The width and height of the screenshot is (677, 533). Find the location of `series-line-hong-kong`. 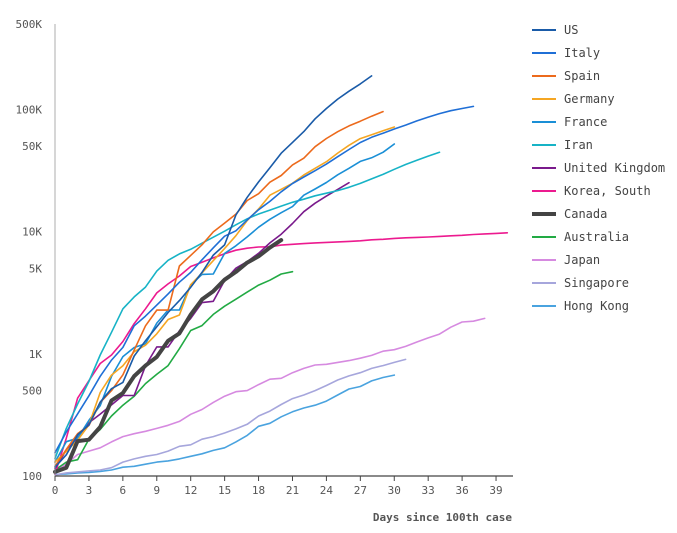

series-line-hong-kong is located at coordinates (225, 425).